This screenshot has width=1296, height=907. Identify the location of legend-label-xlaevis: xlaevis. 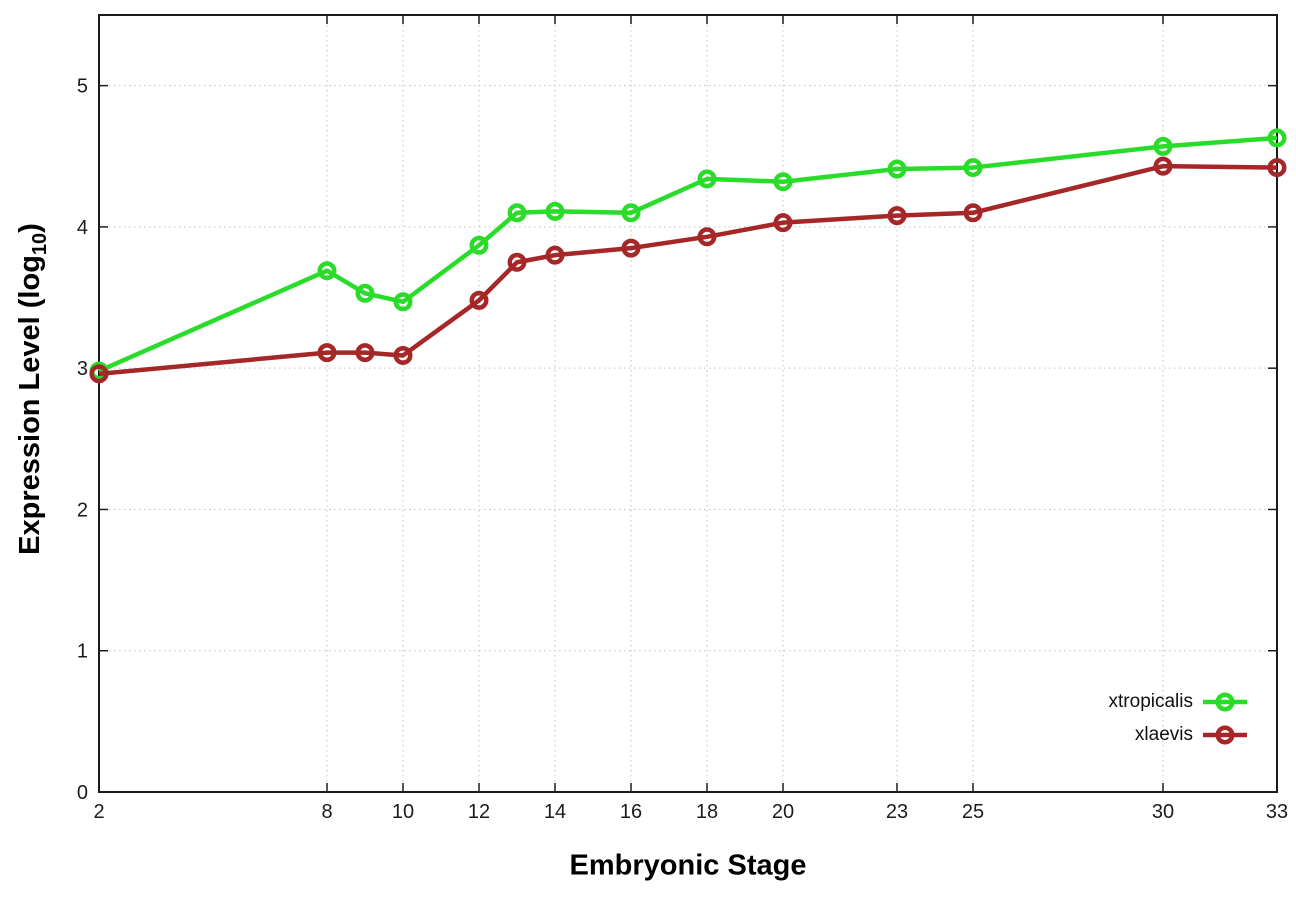
(1163, 734).